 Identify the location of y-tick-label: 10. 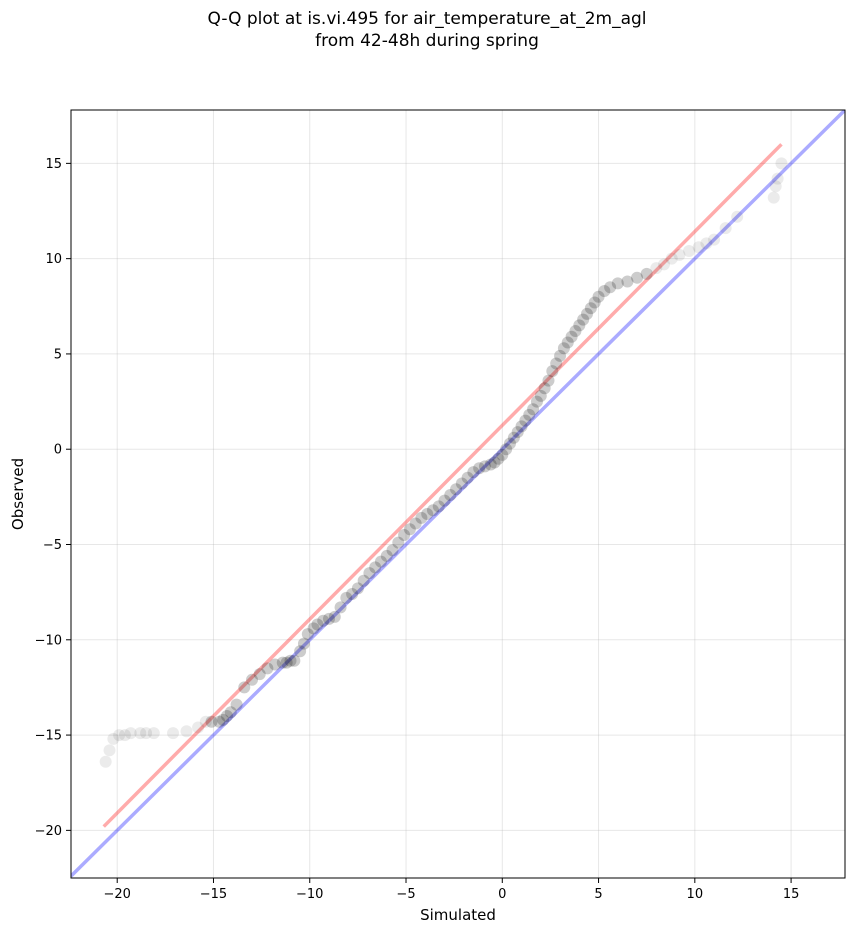
(53, 259).